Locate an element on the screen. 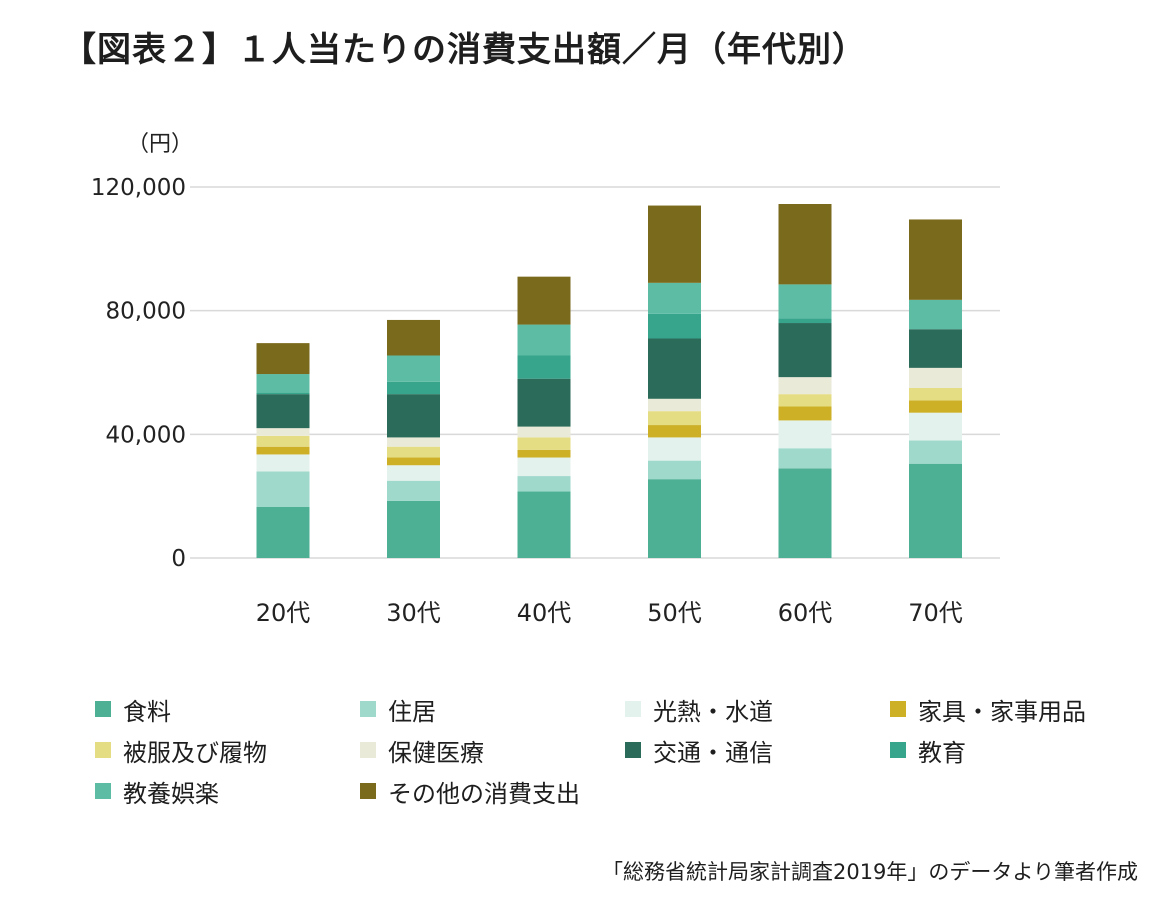  legend-label: 保健医療 is located at coordinates (436, 752).